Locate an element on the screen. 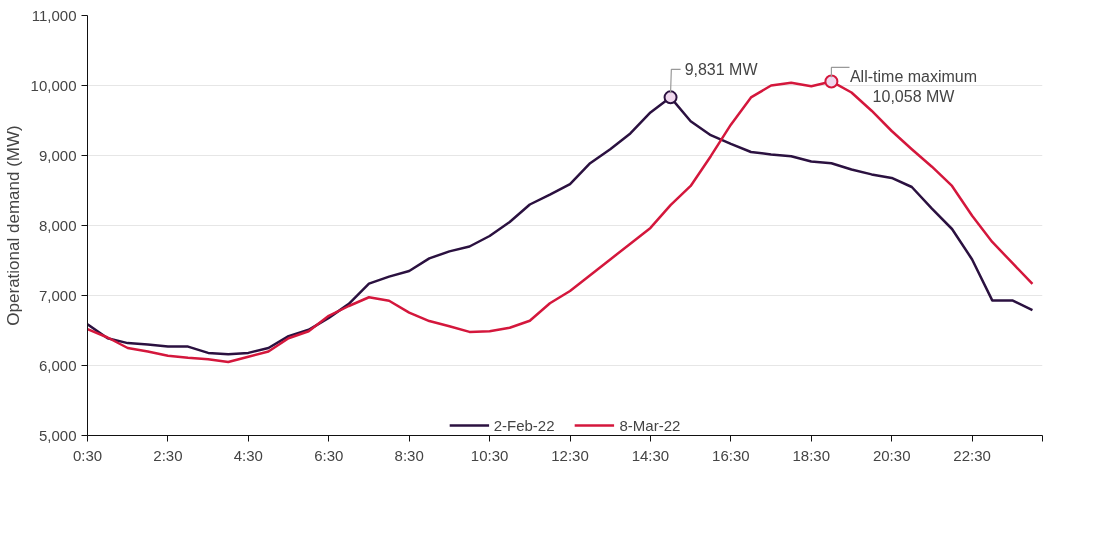 The image size is (1116, 541). x-tick-label: 14:30 is located at coordinates (650, 455).